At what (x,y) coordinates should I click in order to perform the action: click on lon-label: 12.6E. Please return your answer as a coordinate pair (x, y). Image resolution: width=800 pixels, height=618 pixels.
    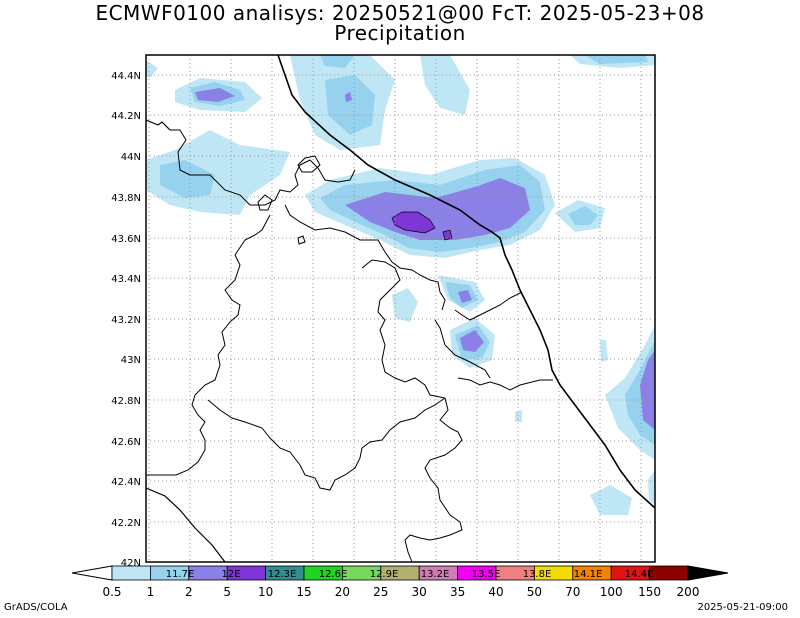
    Looking at the image, I should click on (333, 574).